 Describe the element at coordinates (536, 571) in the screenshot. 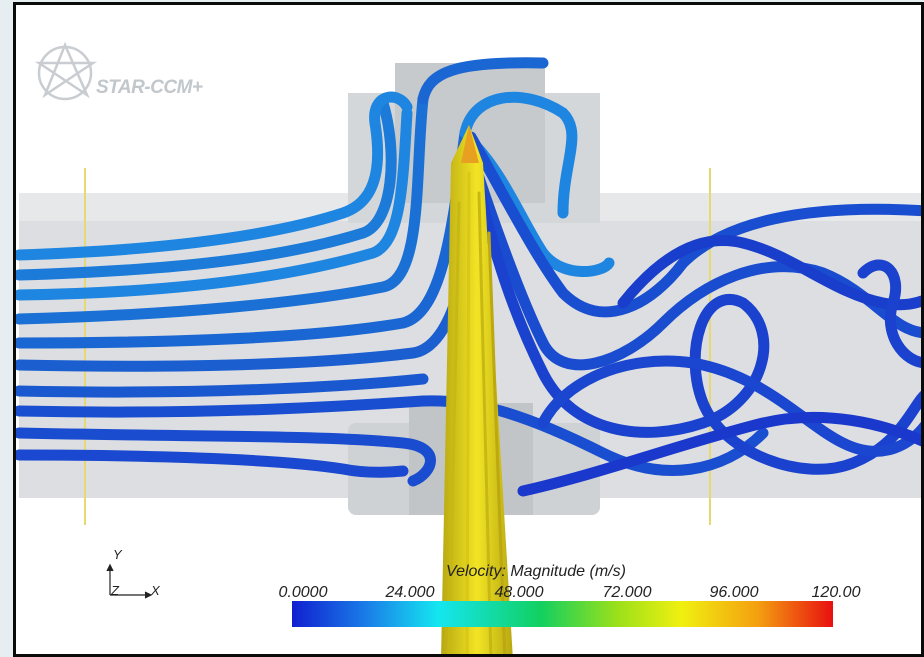

I see `legend-title: Velocity: Magnitude (m/s)` at that location.